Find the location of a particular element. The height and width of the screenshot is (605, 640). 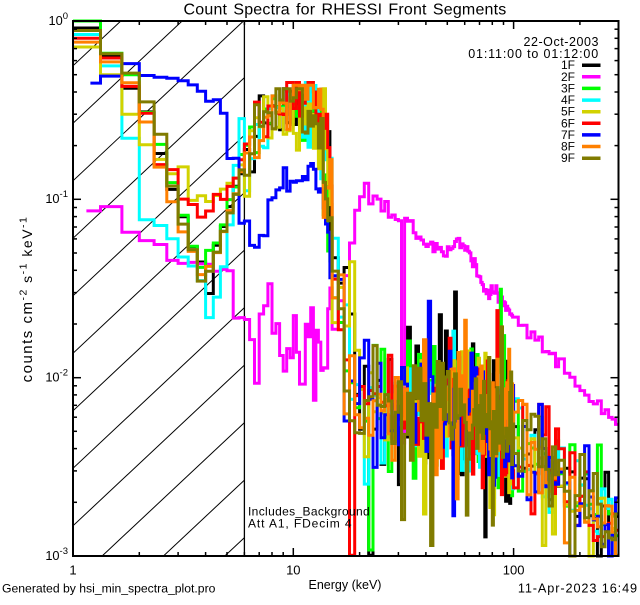

svg-text: counts cm-2 s-1 keV-1 is located at coordinates (27, 299).